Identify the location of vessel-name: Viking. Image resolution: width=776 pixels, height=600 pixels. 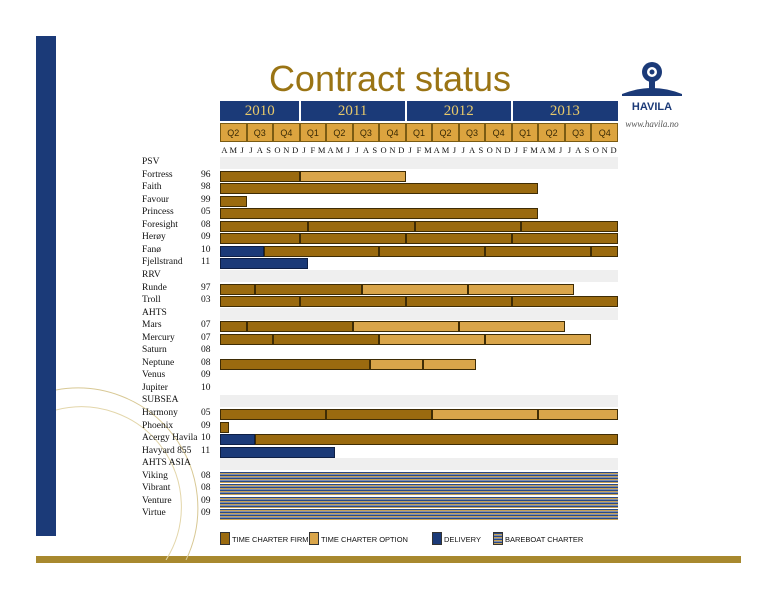
(155, 475).